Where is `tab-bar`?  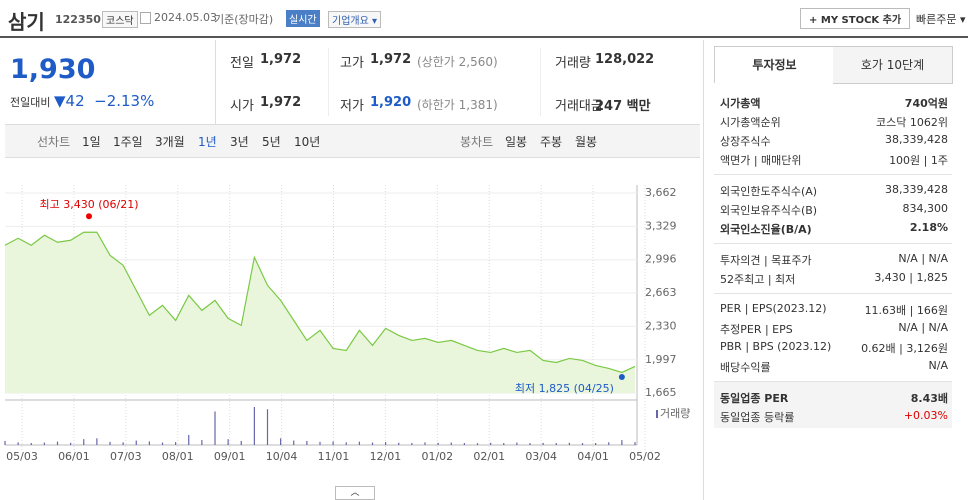 tab-bar is located at coordinates (352, 141).